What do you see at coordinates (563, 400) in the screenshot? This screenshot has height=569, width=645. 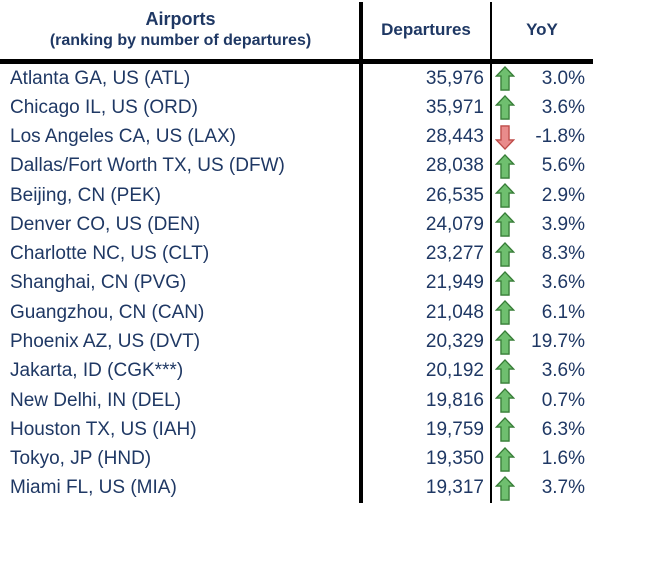 I see `yoy-value: 0.7%` at bounding box center [563, 400].